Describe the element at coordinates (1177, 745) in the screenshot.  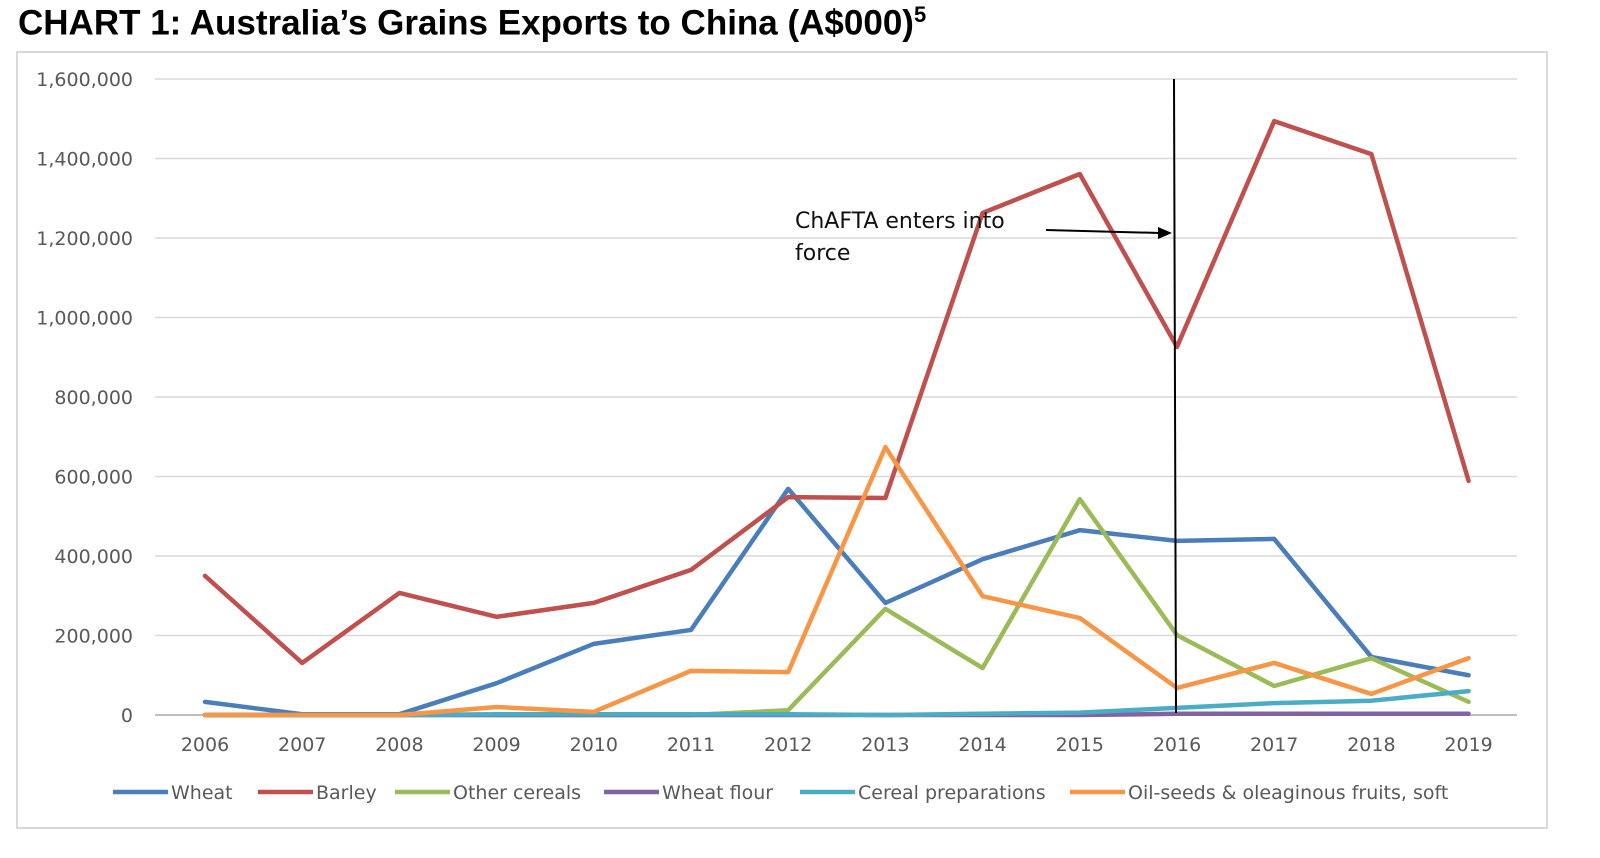
I see `x-tick-label: 2016` at that location.